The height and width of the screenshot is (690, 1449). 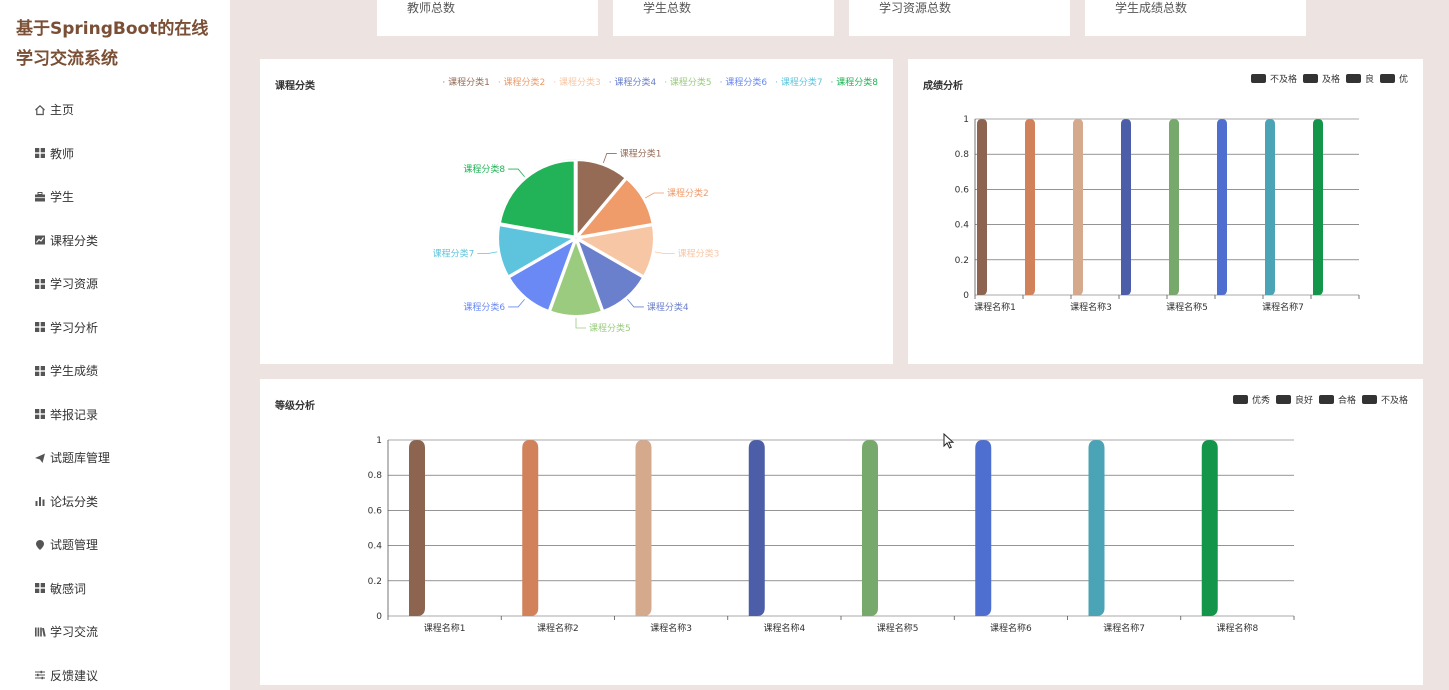 I want to click on sidebar-item-analysis: 学习分析, so click(x=72, y=328).